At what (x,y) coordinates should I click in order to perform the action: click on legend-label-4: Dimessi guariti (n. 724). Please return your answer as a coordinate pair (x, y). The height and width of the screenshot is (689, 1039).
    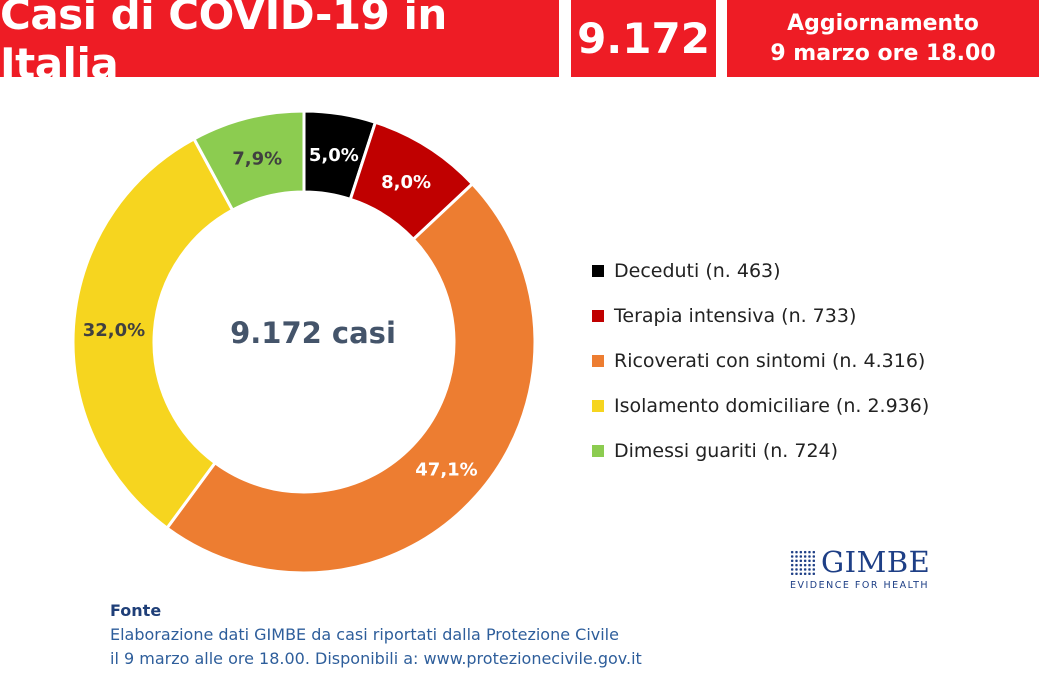
    Looking at the image, I should click on (726, 450).